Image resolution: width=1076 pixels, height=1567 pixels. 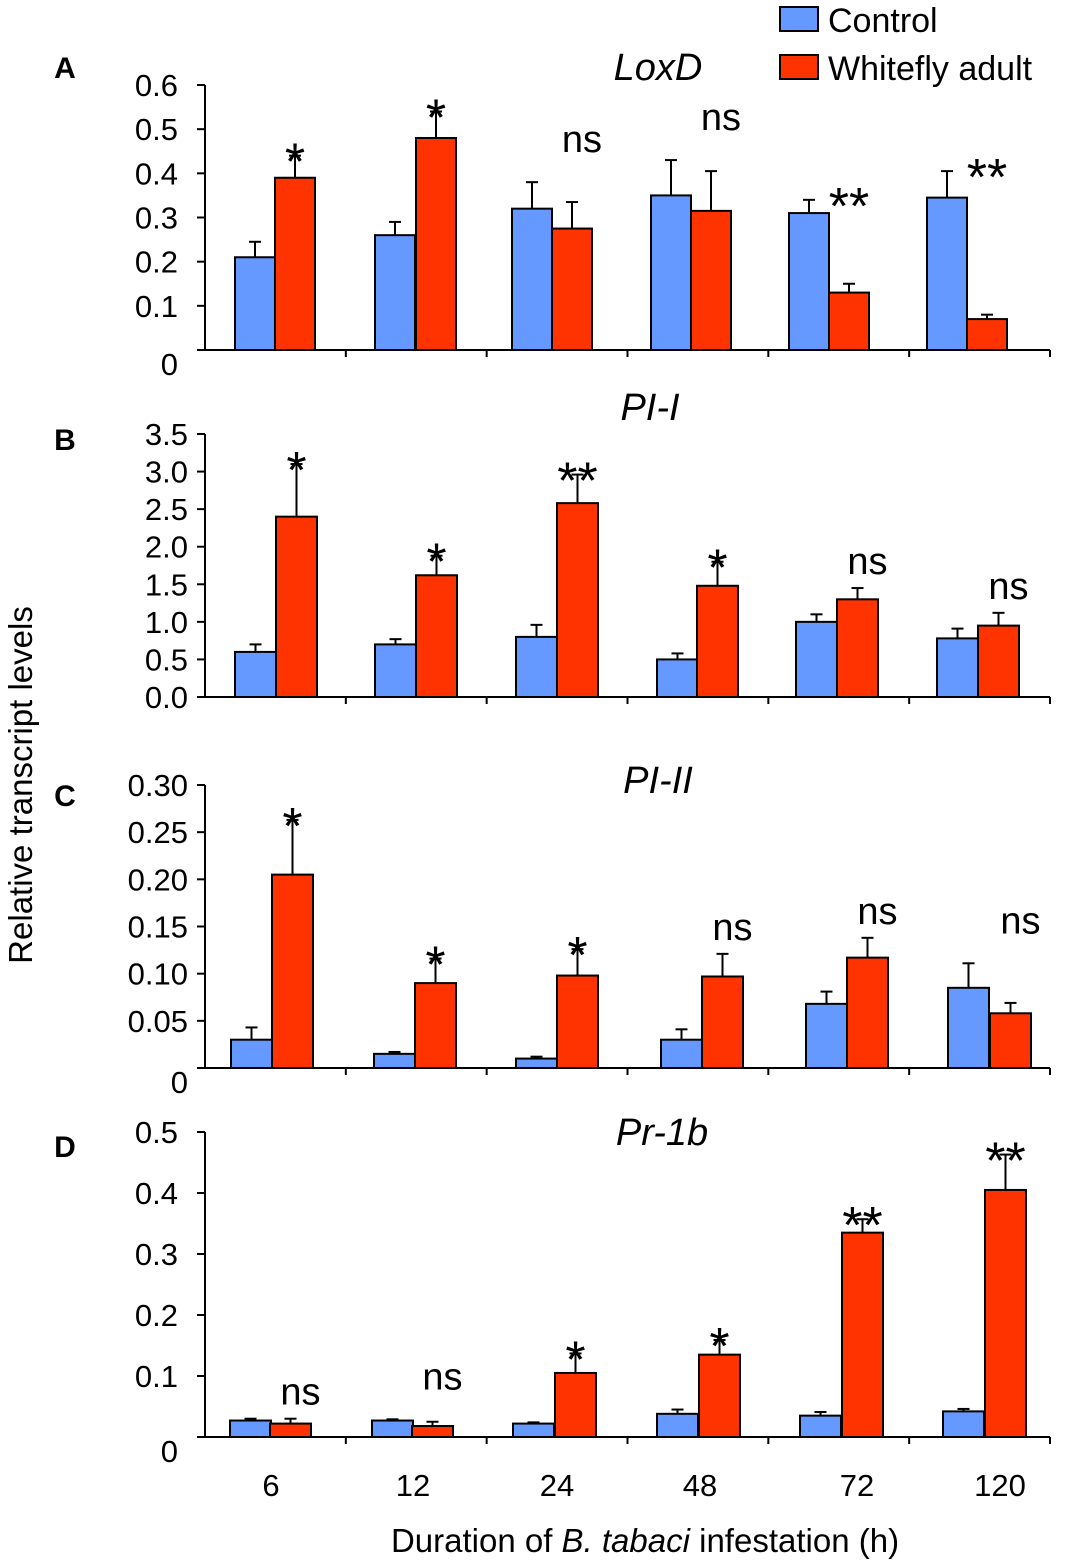 What do you see at coordinates (906, 45) in the screenshot?
I see `legend: Control Whitefly adult` at bounding box center [906, 45].